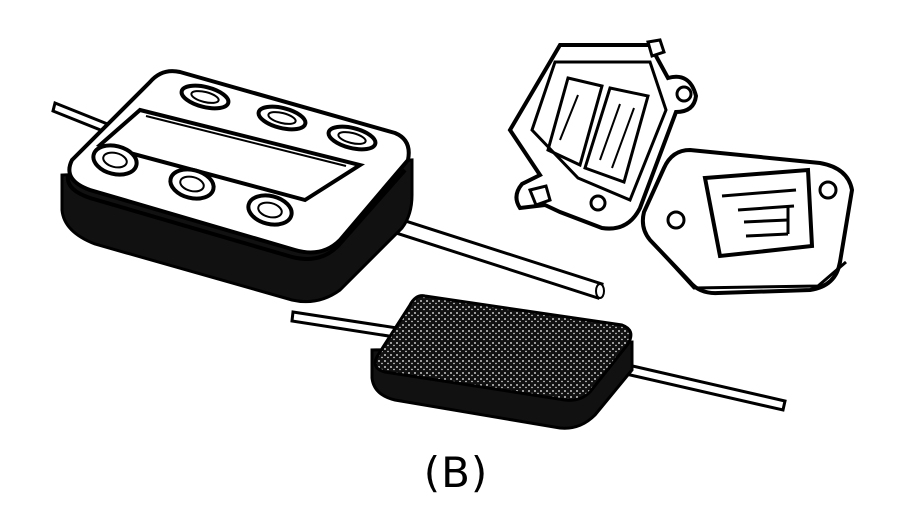  I want to click on small-block-capacitor, so click(538, 362).